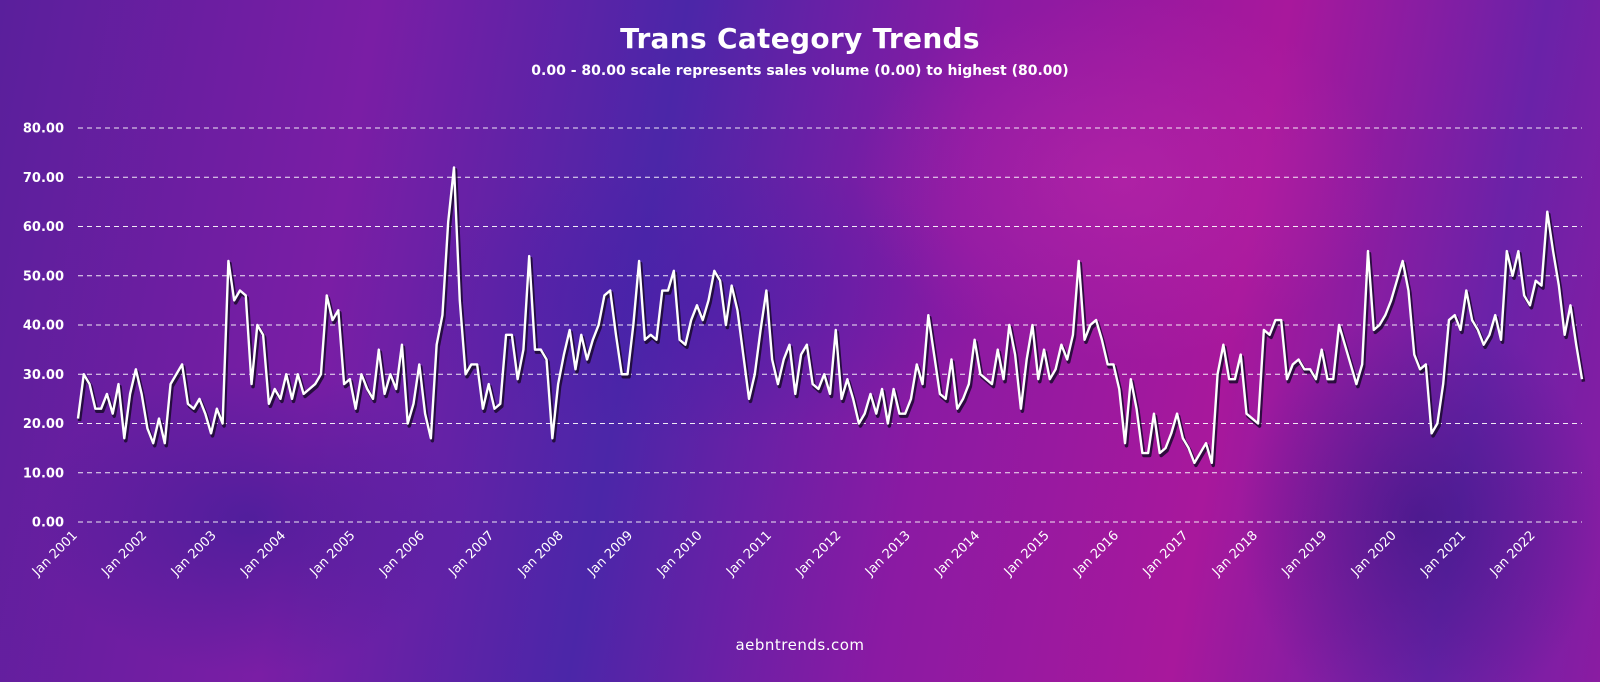  Describe the element at coordinates (43, 129) in the screenshot. I see `y-tick-label: 80.00` at that location.